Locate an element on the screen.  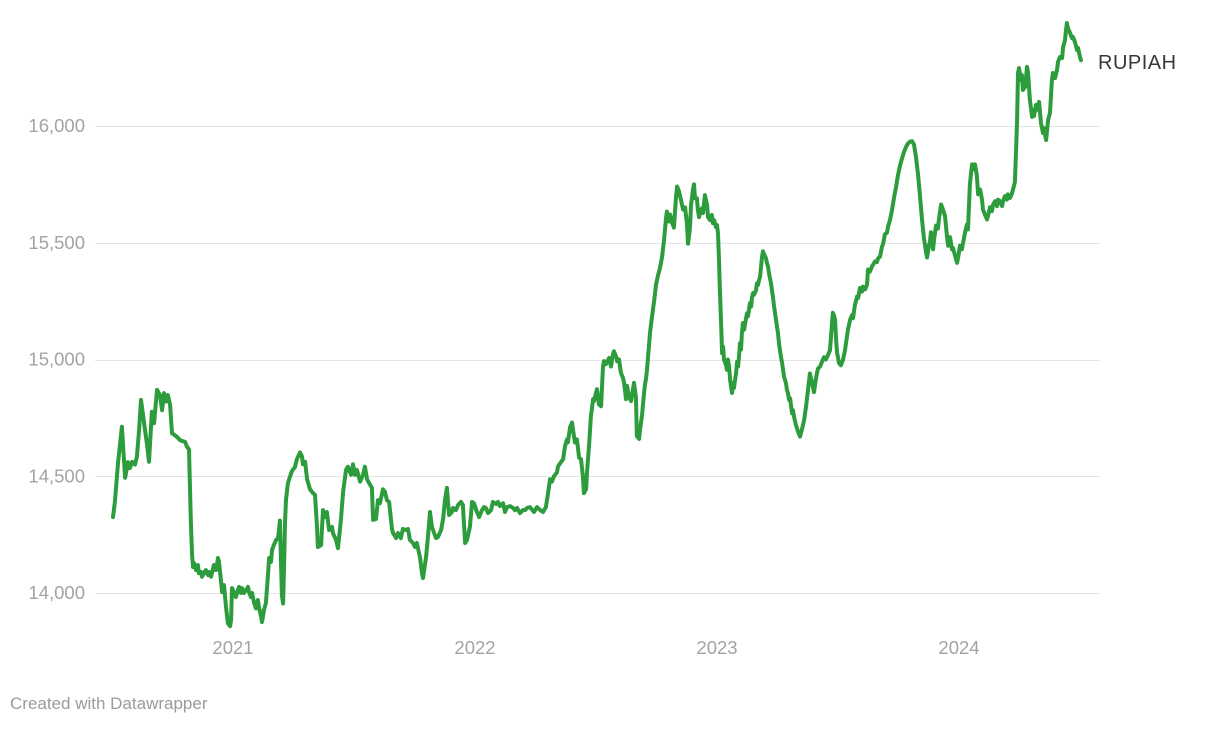
y-axis-tick-label: 15,000 is located at coordinates (56, 359).